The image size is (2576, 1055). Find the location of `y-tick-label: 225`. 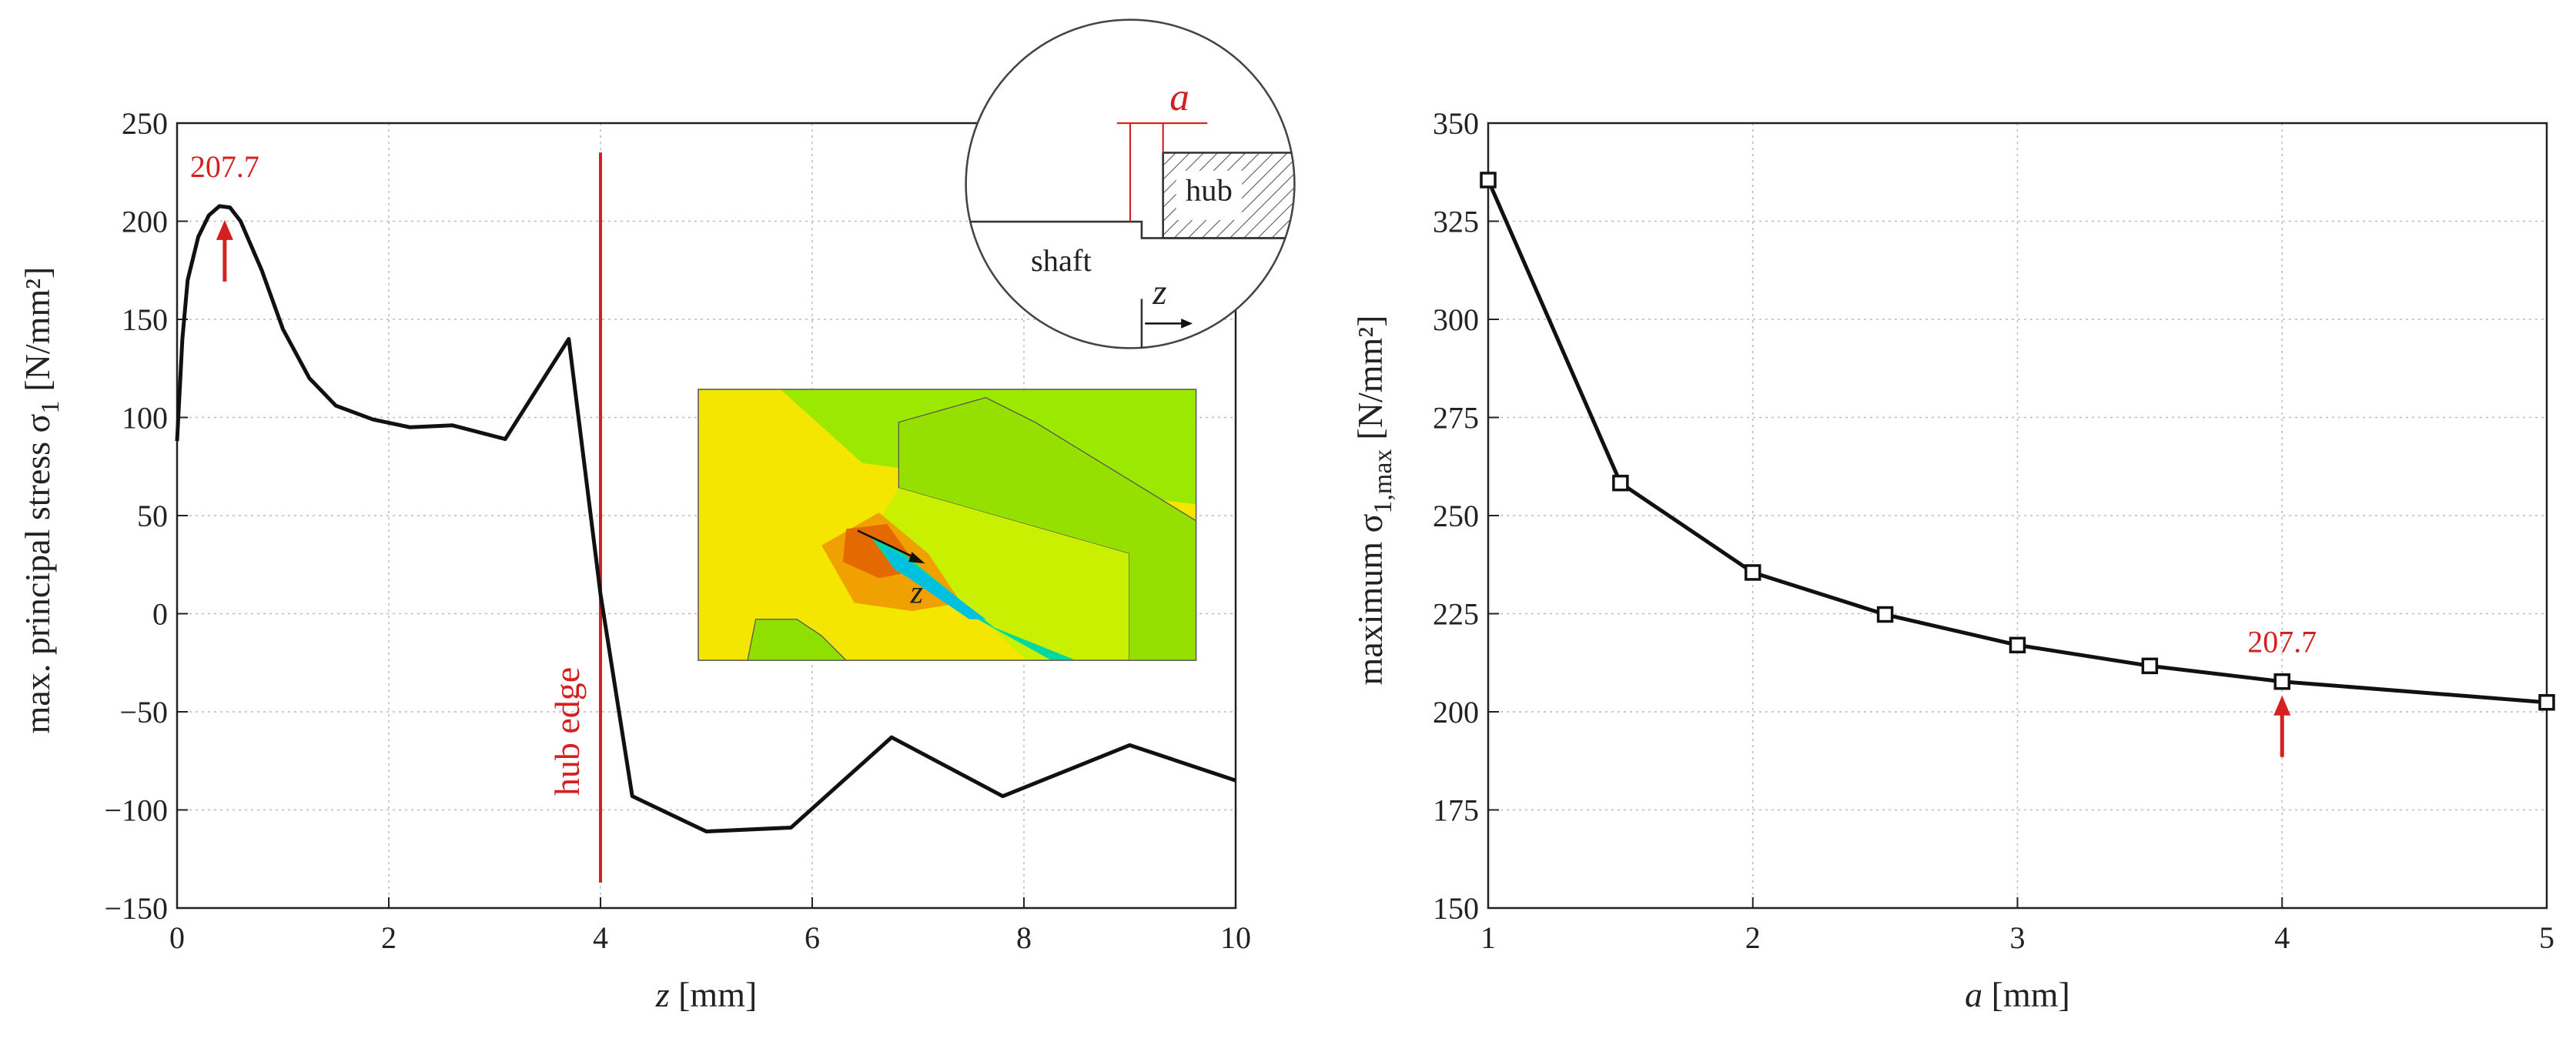

y-tick-label: 225 is located at coordinates (1456, 614).